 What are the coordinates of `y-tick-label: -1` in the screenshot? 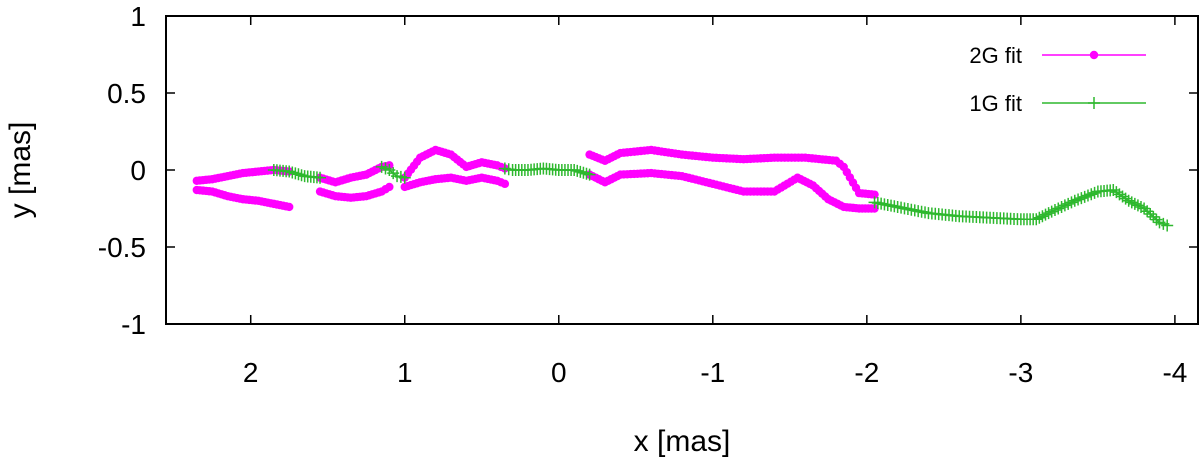 It's located at (133, 324).